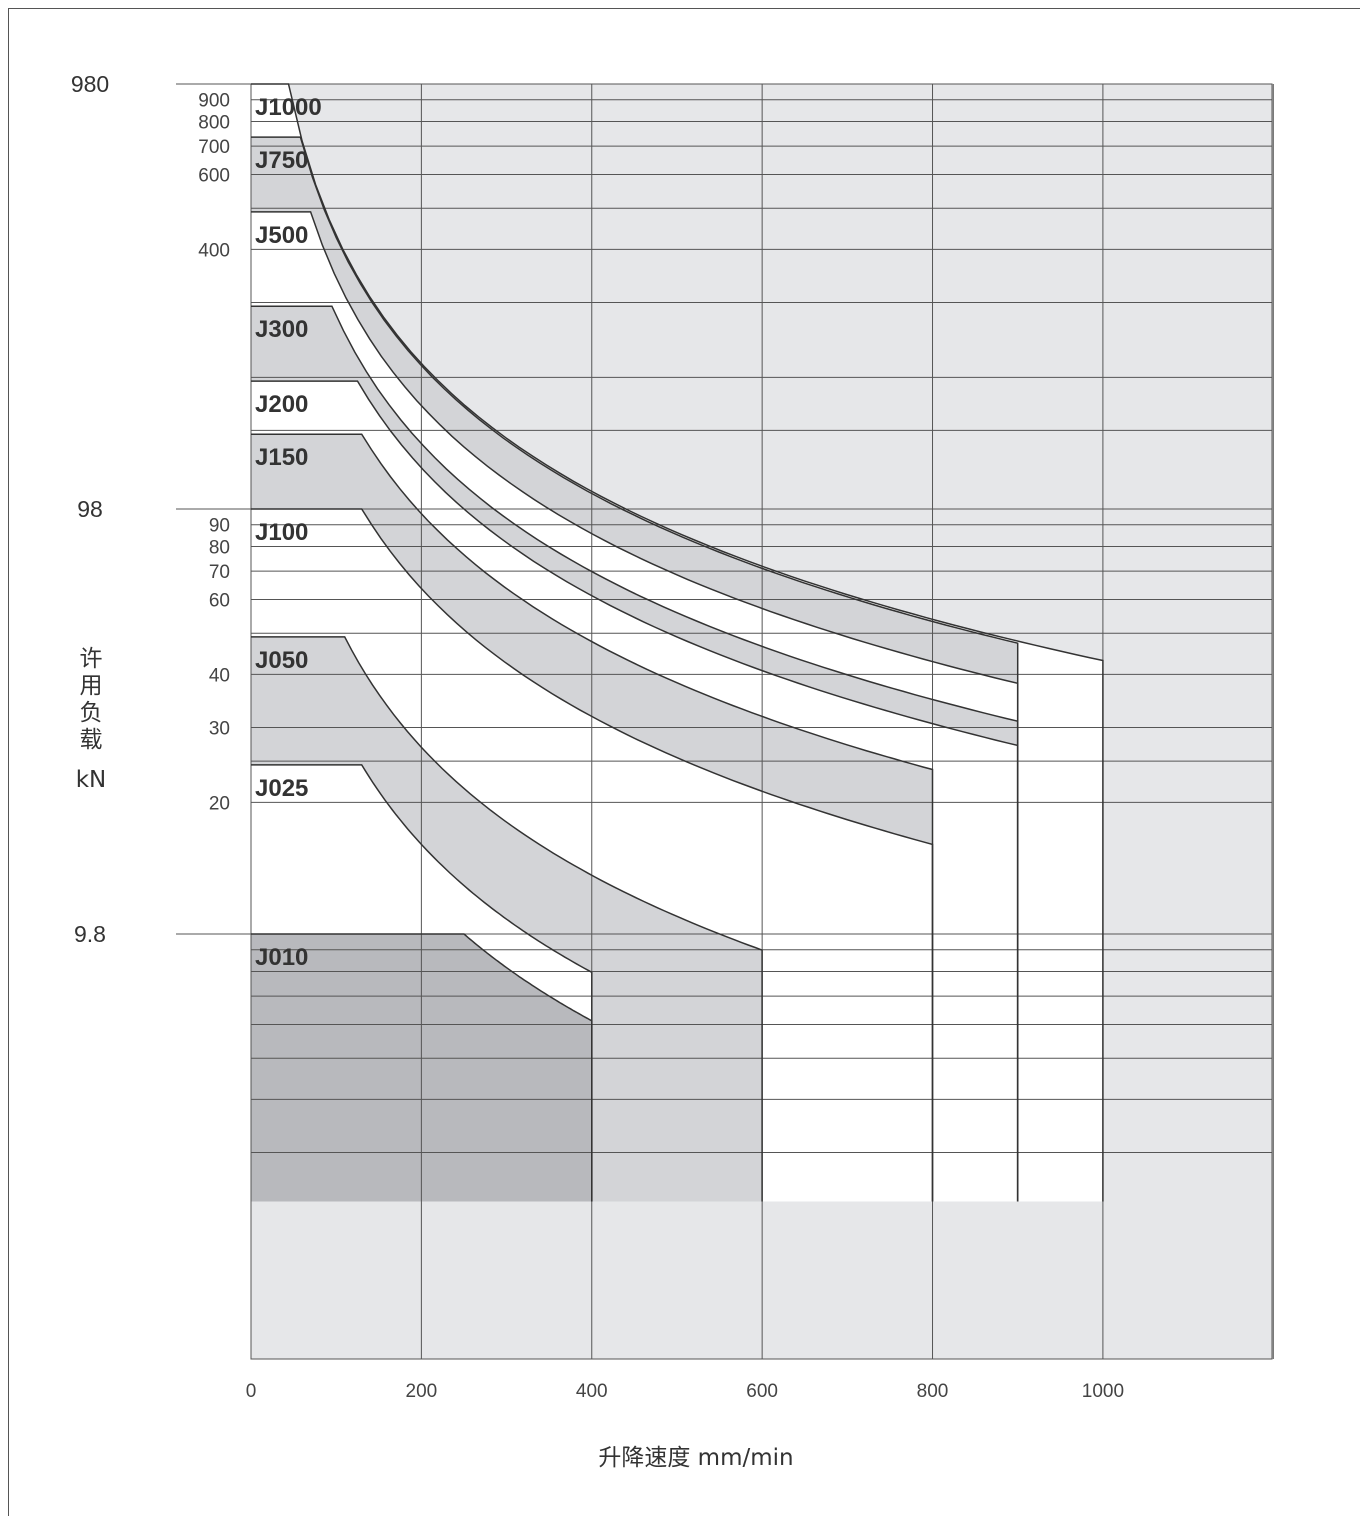  I want to click on series-label-j200: J200, so click(281, 404).